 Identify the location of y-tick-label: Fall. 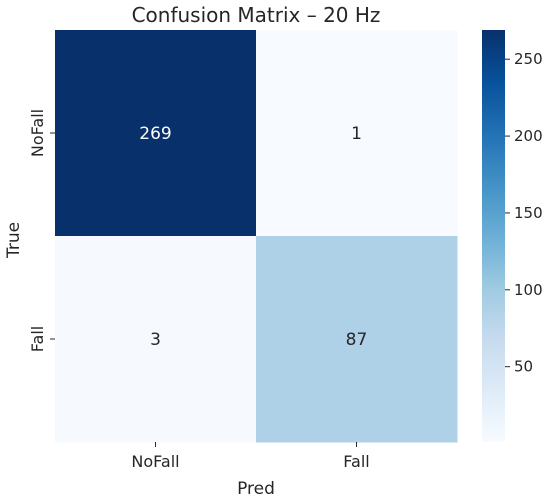
(37, 339).